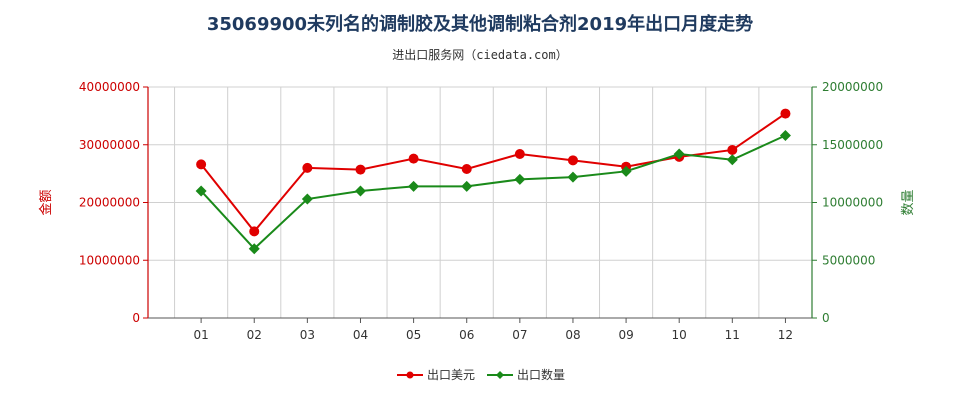 This screenshot has height=400, width=960. I want to click on y-left-tick-label: 20000000, so click(109, 203).